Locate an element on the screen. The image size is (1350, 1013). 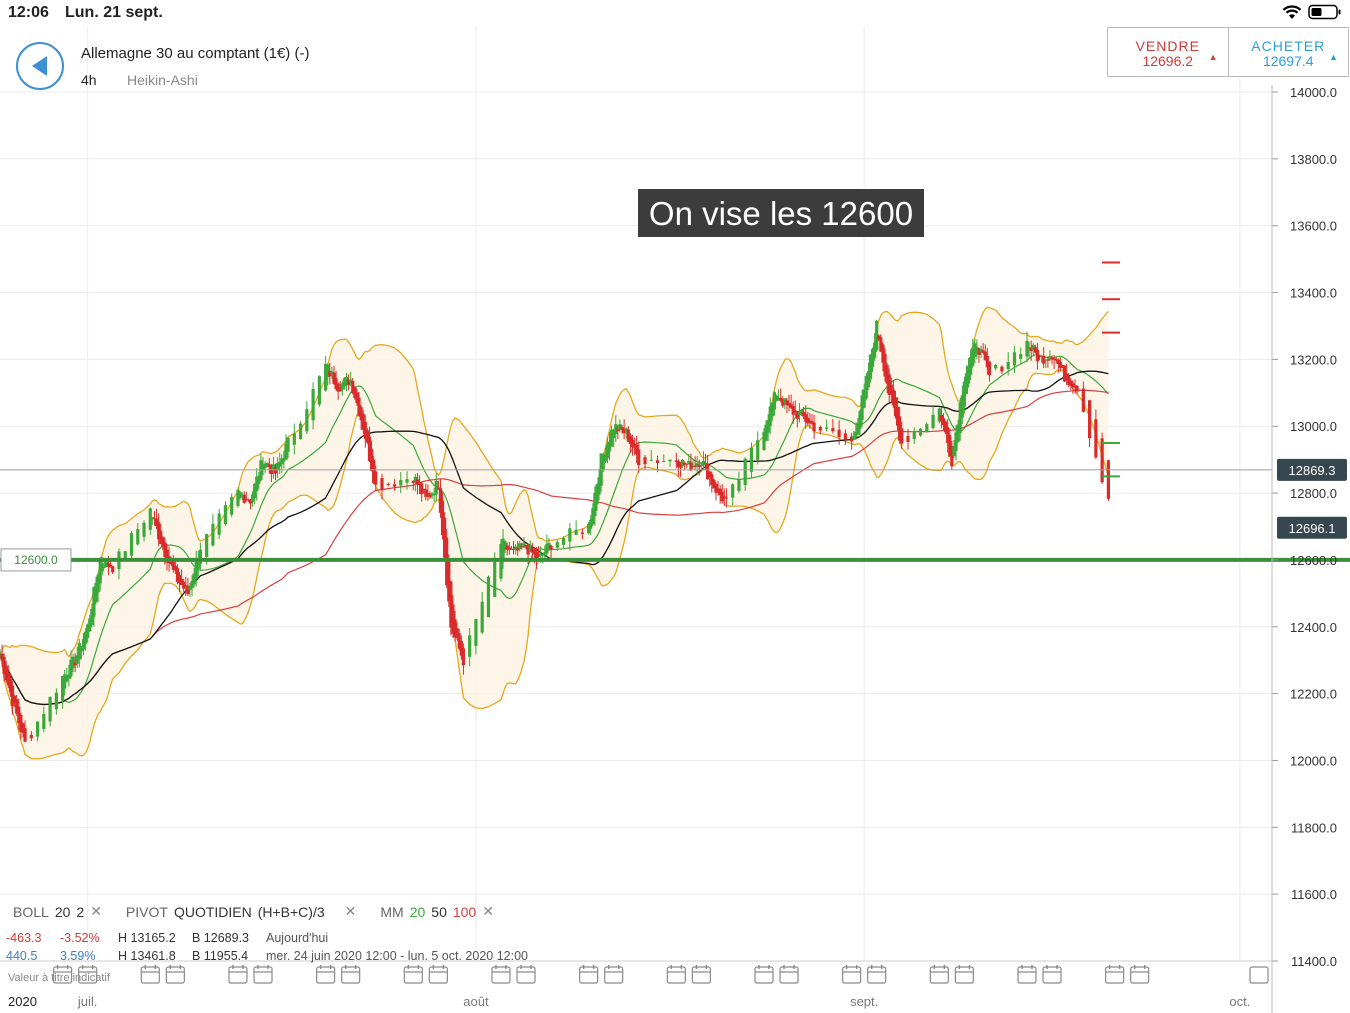
chart-type-selector: Heikin-Ashi is located at coordinates (162, 80).